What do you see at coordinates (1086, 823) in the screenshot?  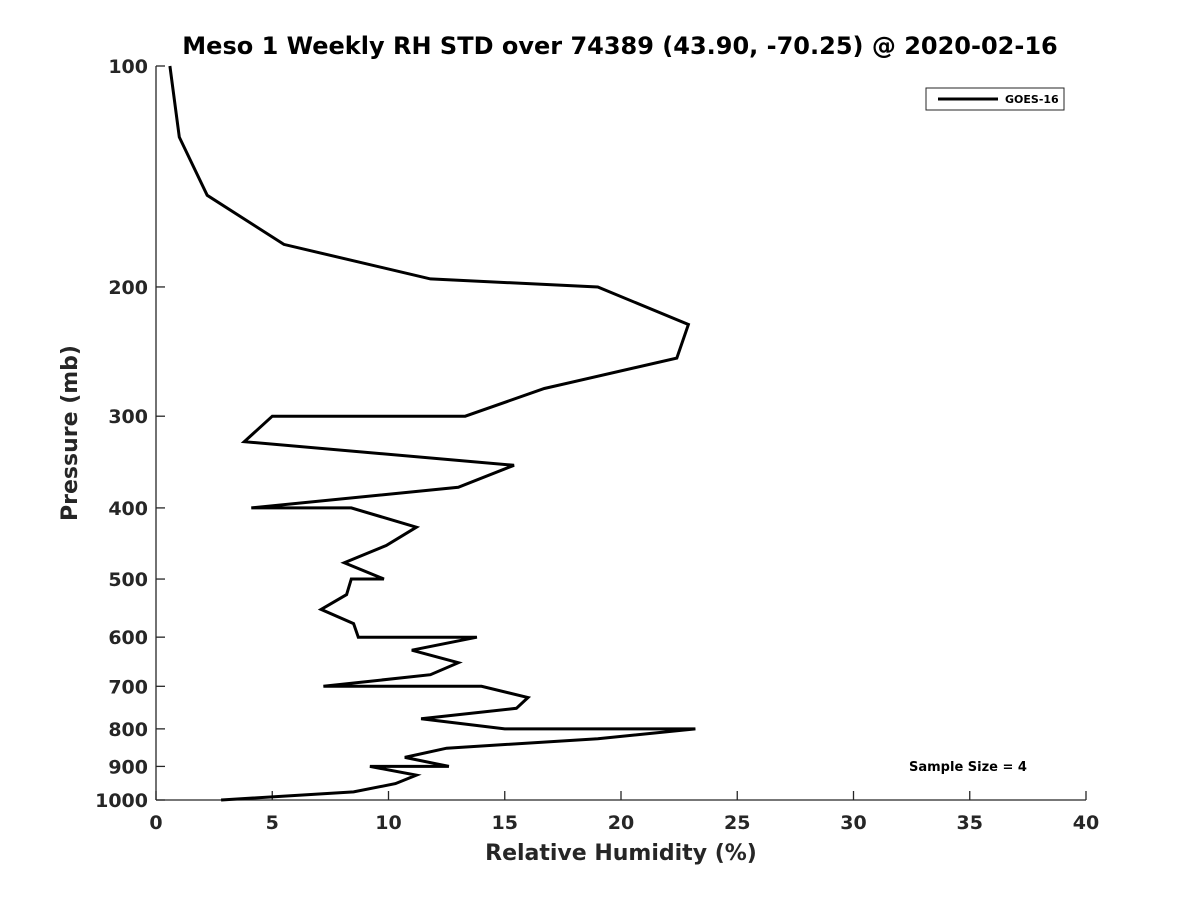 I see `x-tick-label: 40` at bounding box center [1086, 823].